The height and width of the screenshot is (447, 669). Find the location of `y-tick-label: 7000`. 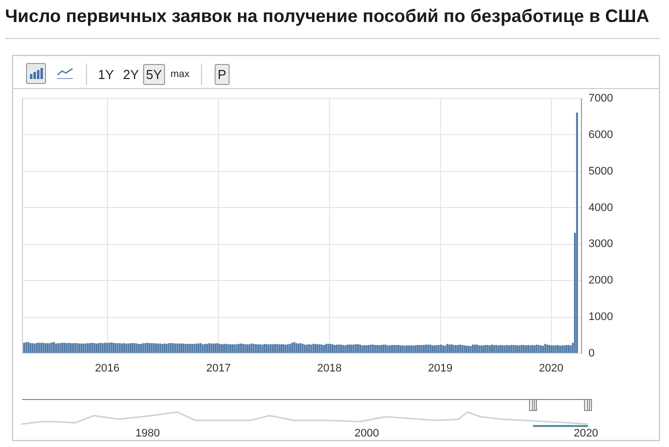

y-tick-label: 7000 is located at coordinates (600, 98).